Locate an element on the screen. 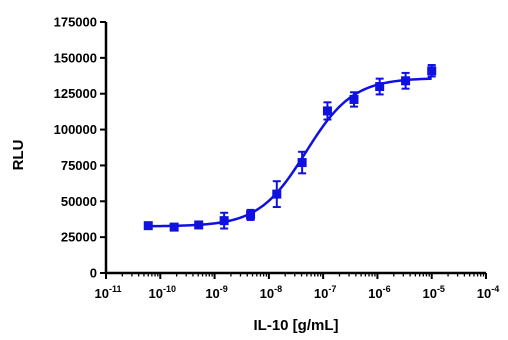 The height and width of the screenshot is (340, 508). x-tick-label: 10⁻⁸ is located at coordinates (271, 292).